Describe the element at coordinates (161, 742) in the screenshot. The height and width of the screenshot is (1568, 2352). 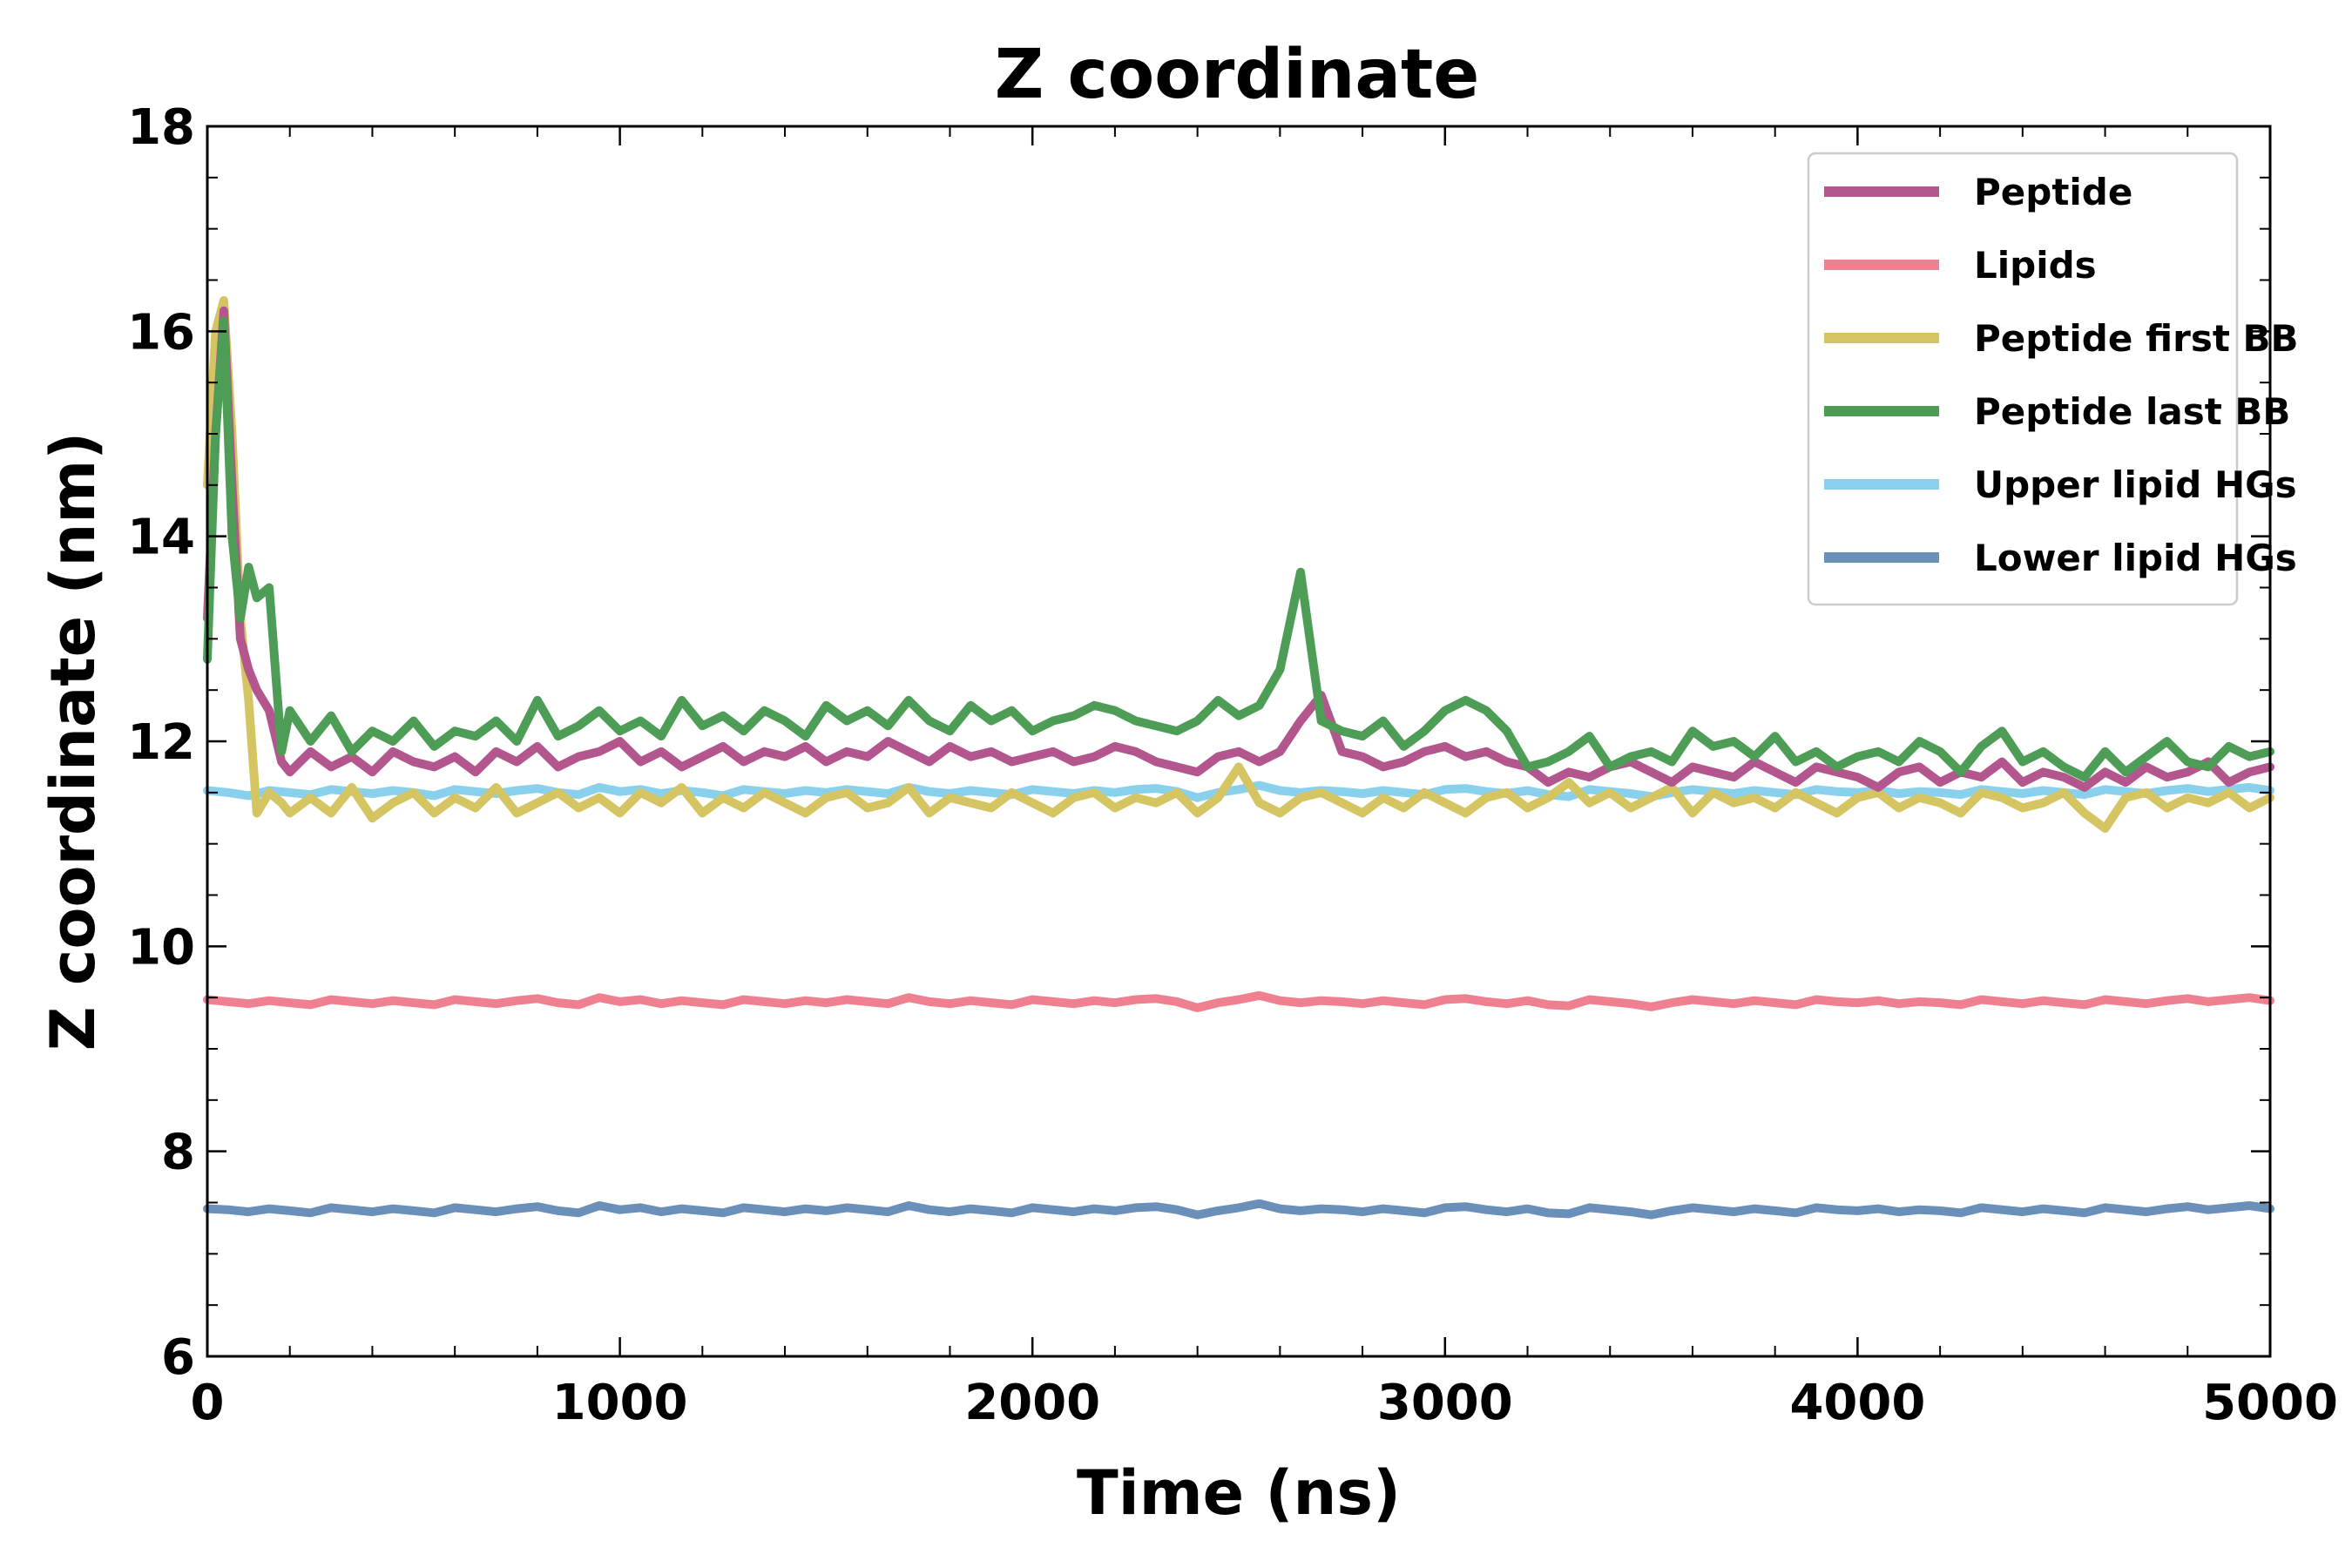
I see `y-tick-label: 12` at that location.